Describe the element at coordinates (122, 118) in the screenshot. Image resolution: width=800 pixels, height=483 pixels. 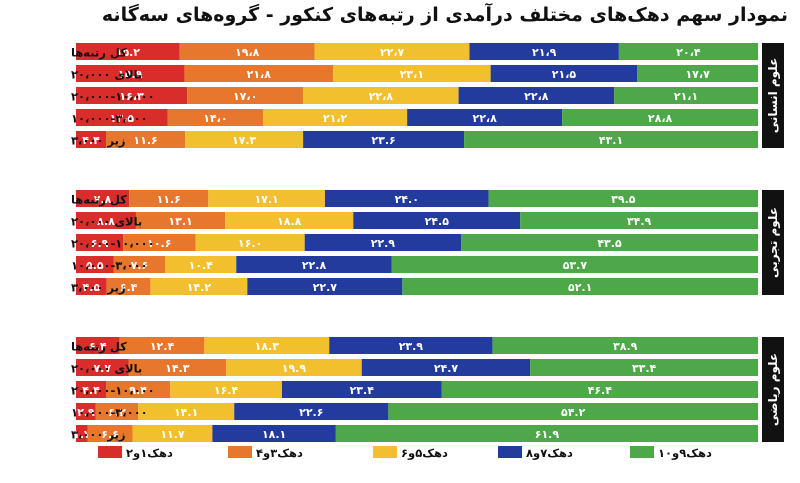
I see `bar-value-label: ۱۳،۵` at that location.